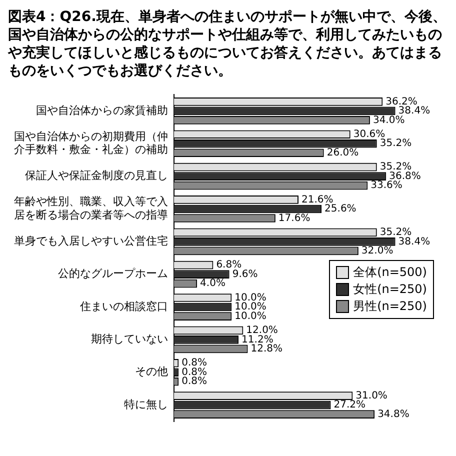 Image resolution: width=456 pixels, height=456 pixels. What do you see at coordinates (350, 405) in the screenshot?
I see `data-label: 27.2%` at bounding box center [350, 405].